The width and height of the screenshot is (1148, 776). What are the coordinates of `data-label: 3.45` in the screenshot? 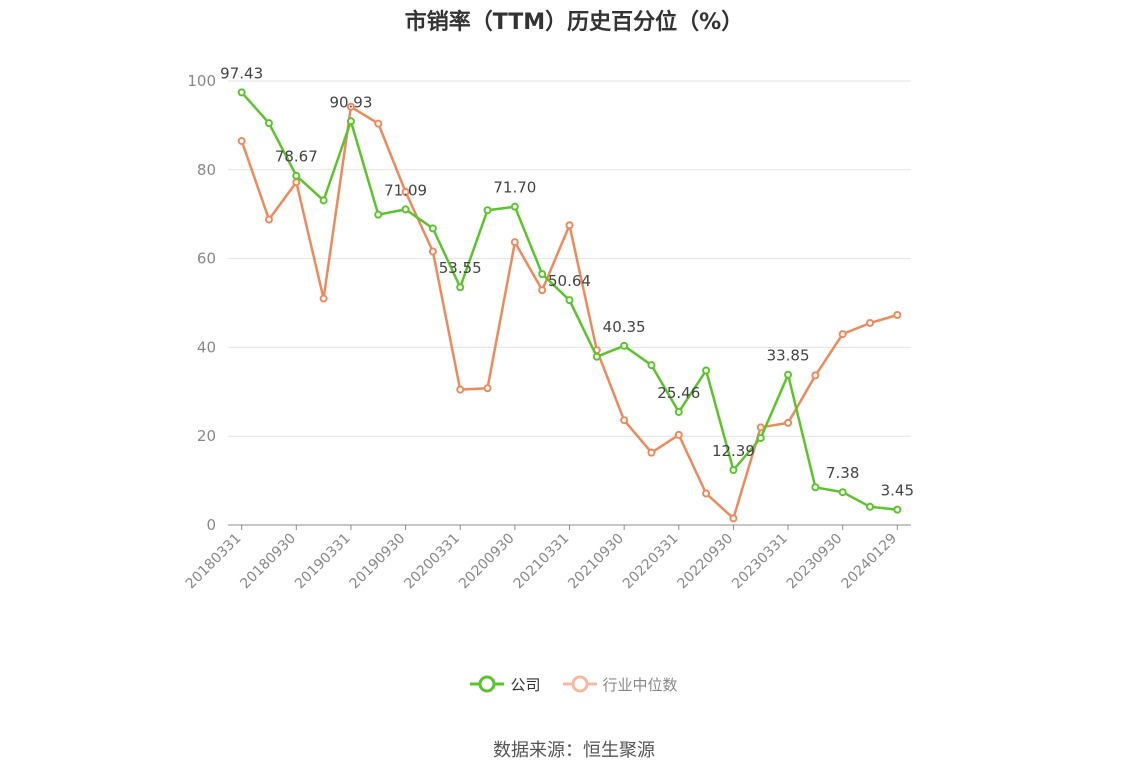 It's located at (897, 491).